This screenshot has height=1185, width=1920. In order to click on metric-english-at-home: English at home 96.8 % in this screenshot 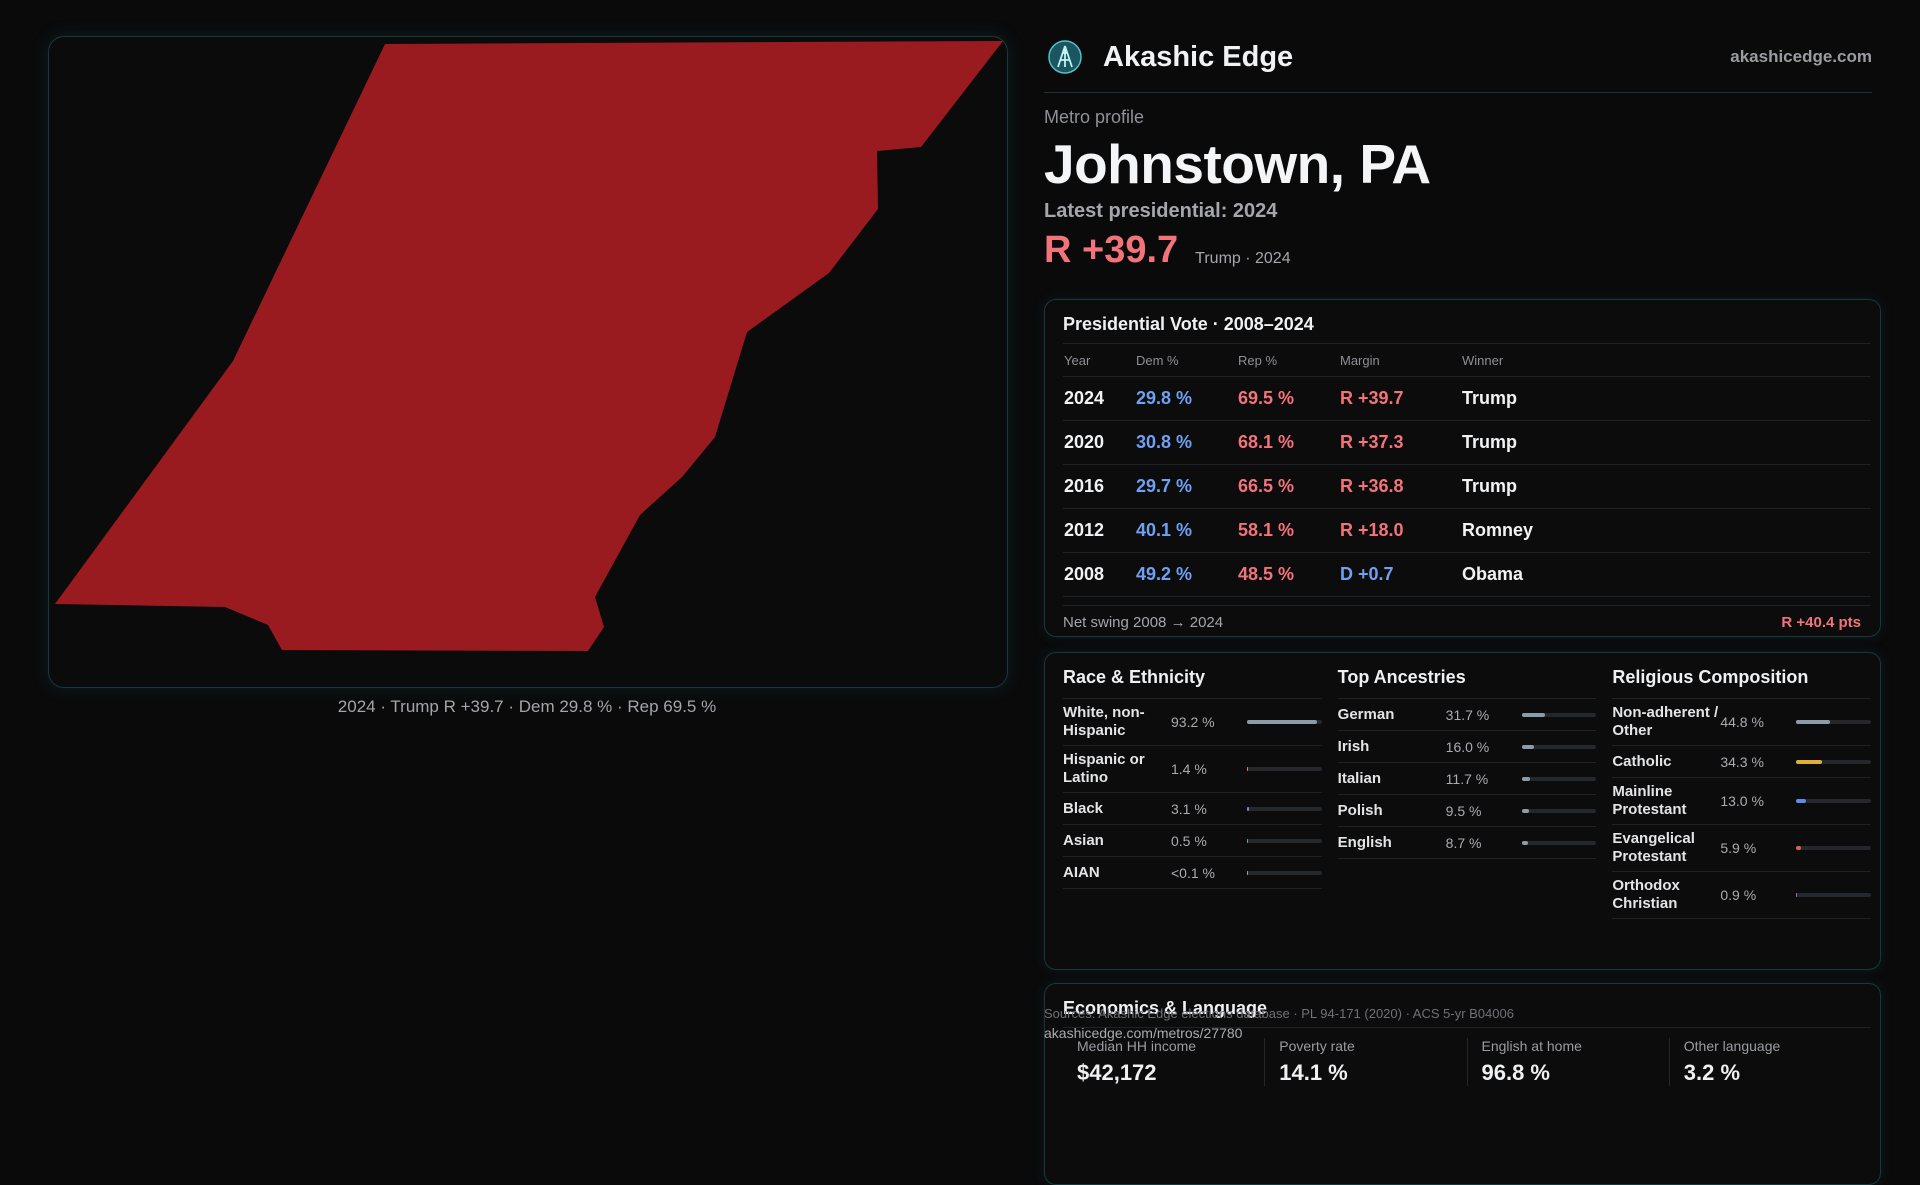, I will do `click(1567, 1062)`.